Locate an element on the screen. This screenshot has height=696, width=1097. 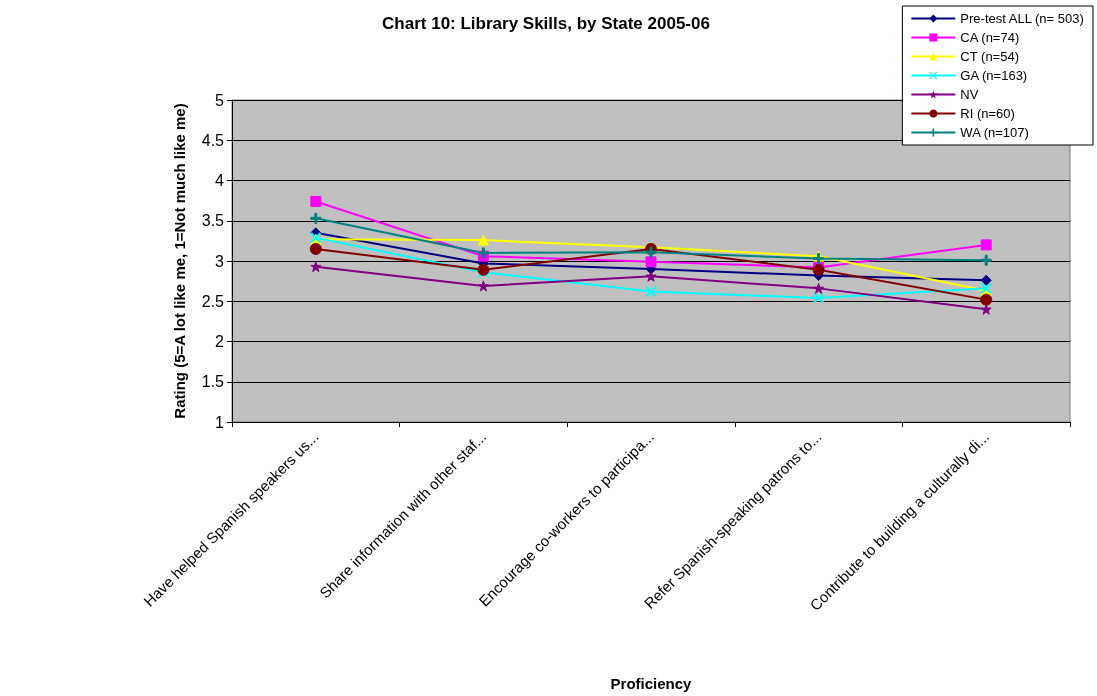
y-tick-label: 2.5 is located at coordinates (213, 301).